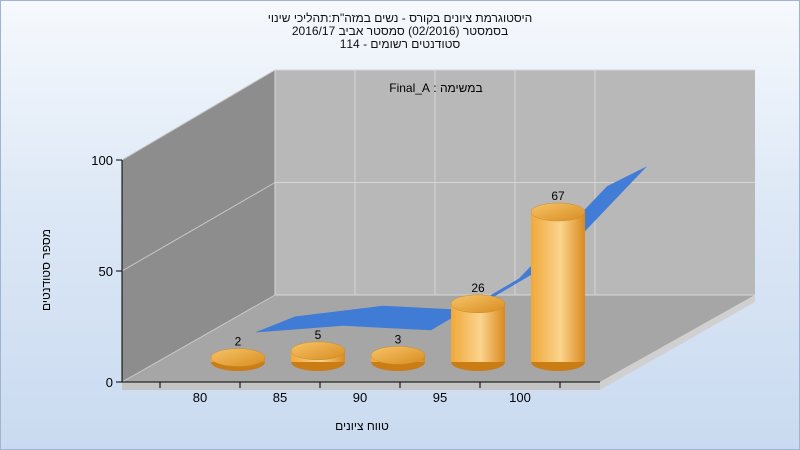  What do you see at coordinates (520, 397) in the screenshot?
I see `x-tick-label: 100` at bounding box center [520, 397].